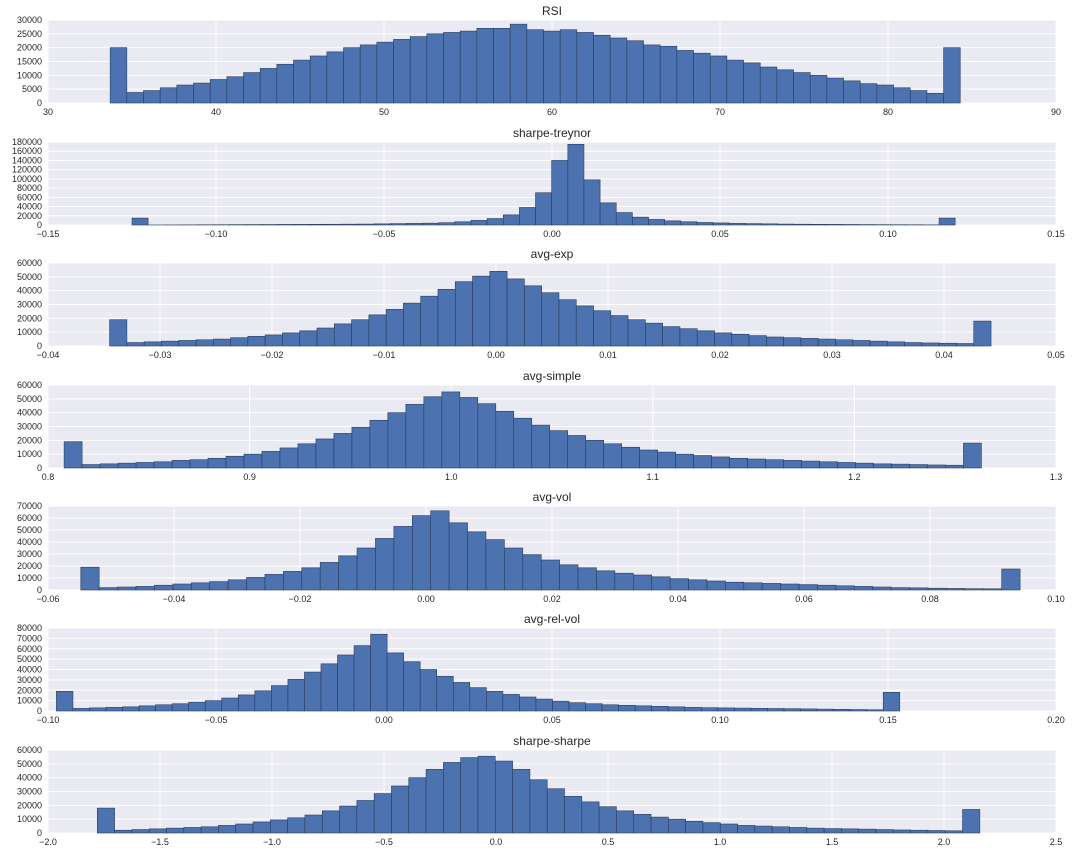 This screenshot has height=858, width=1073. What do you see at coordinates (249, 477) in the screenshot?
I see `x-tick-label: 0.9` at bounding box center [249, 477].